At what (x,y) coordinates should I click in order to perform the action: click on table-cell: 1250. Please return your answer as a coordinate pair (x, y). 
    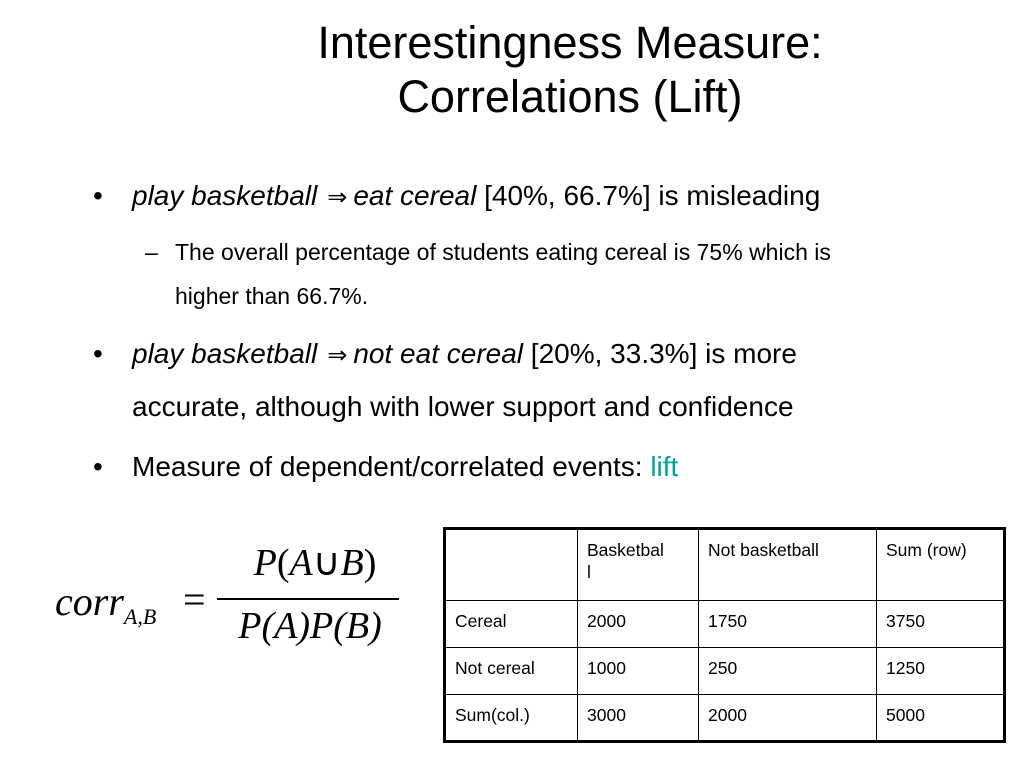
    Looking at the image, I should click on (940, 671).